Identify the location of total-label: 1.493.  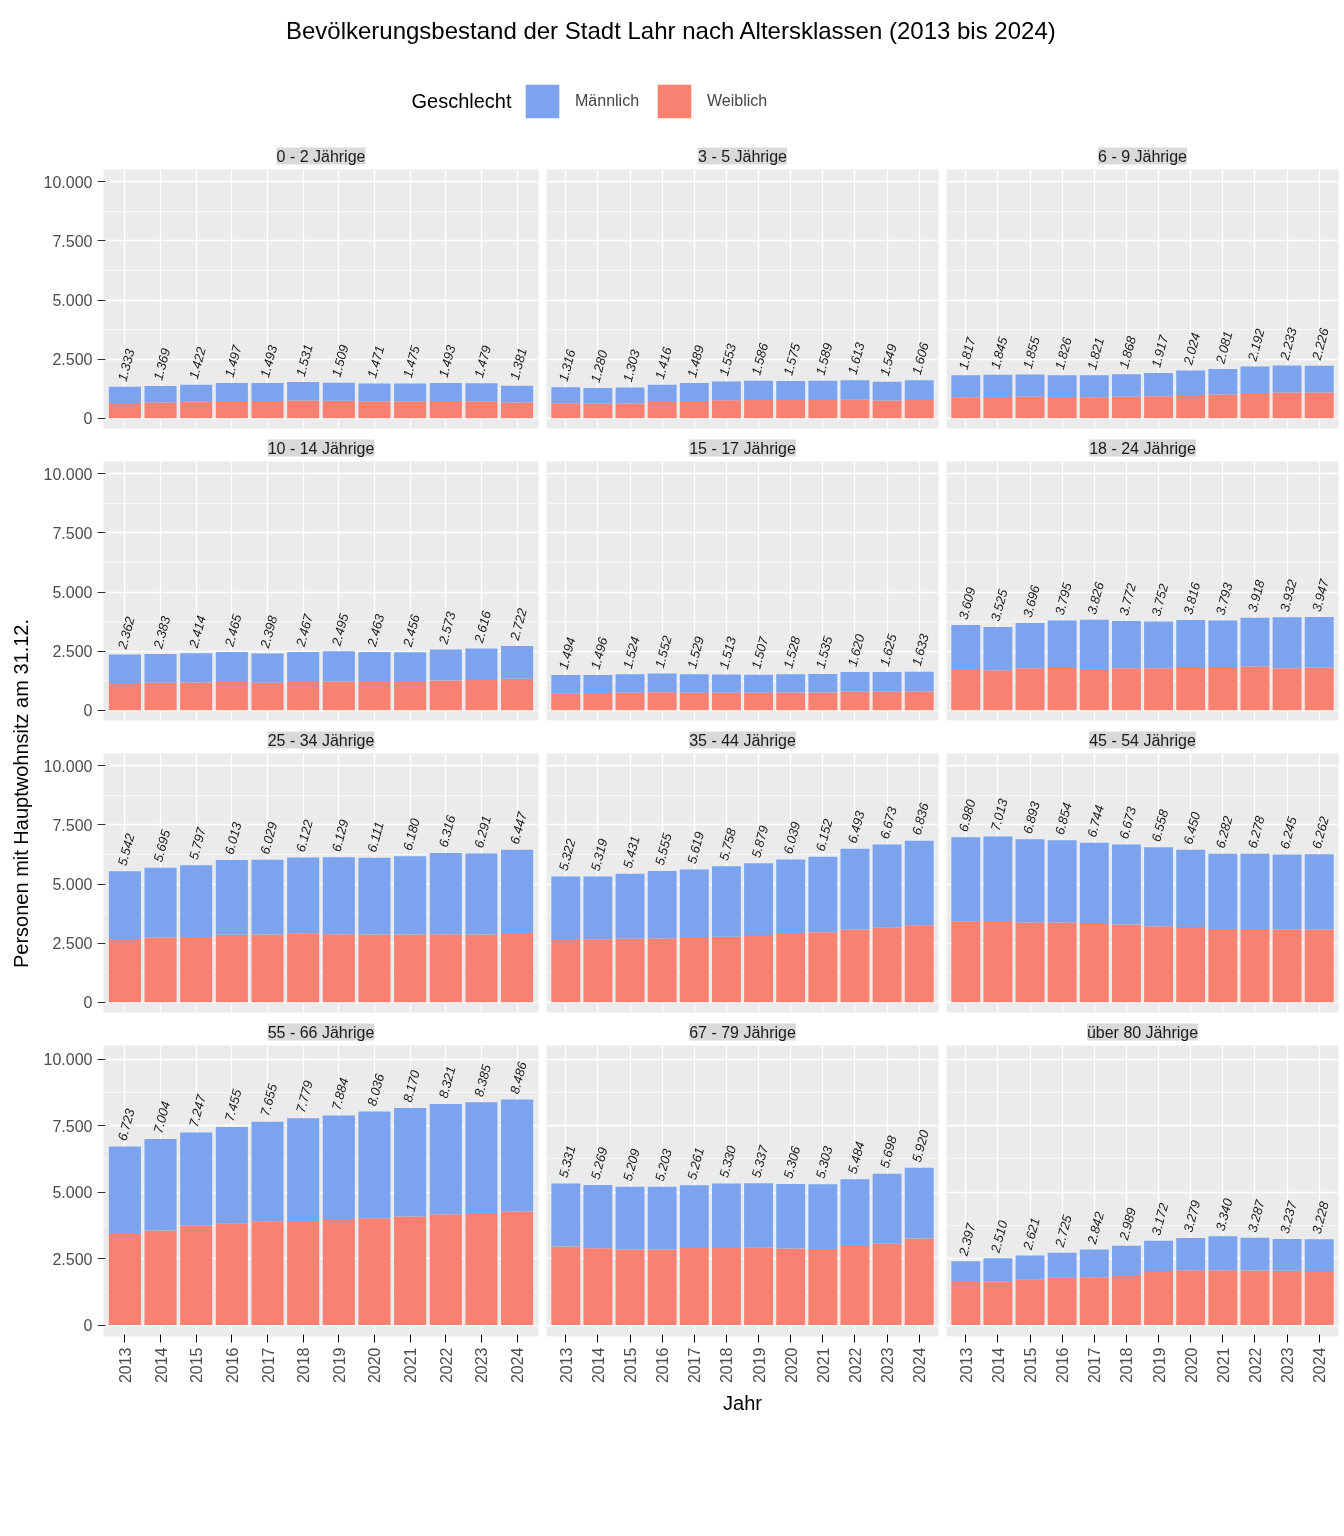
(447, 360).